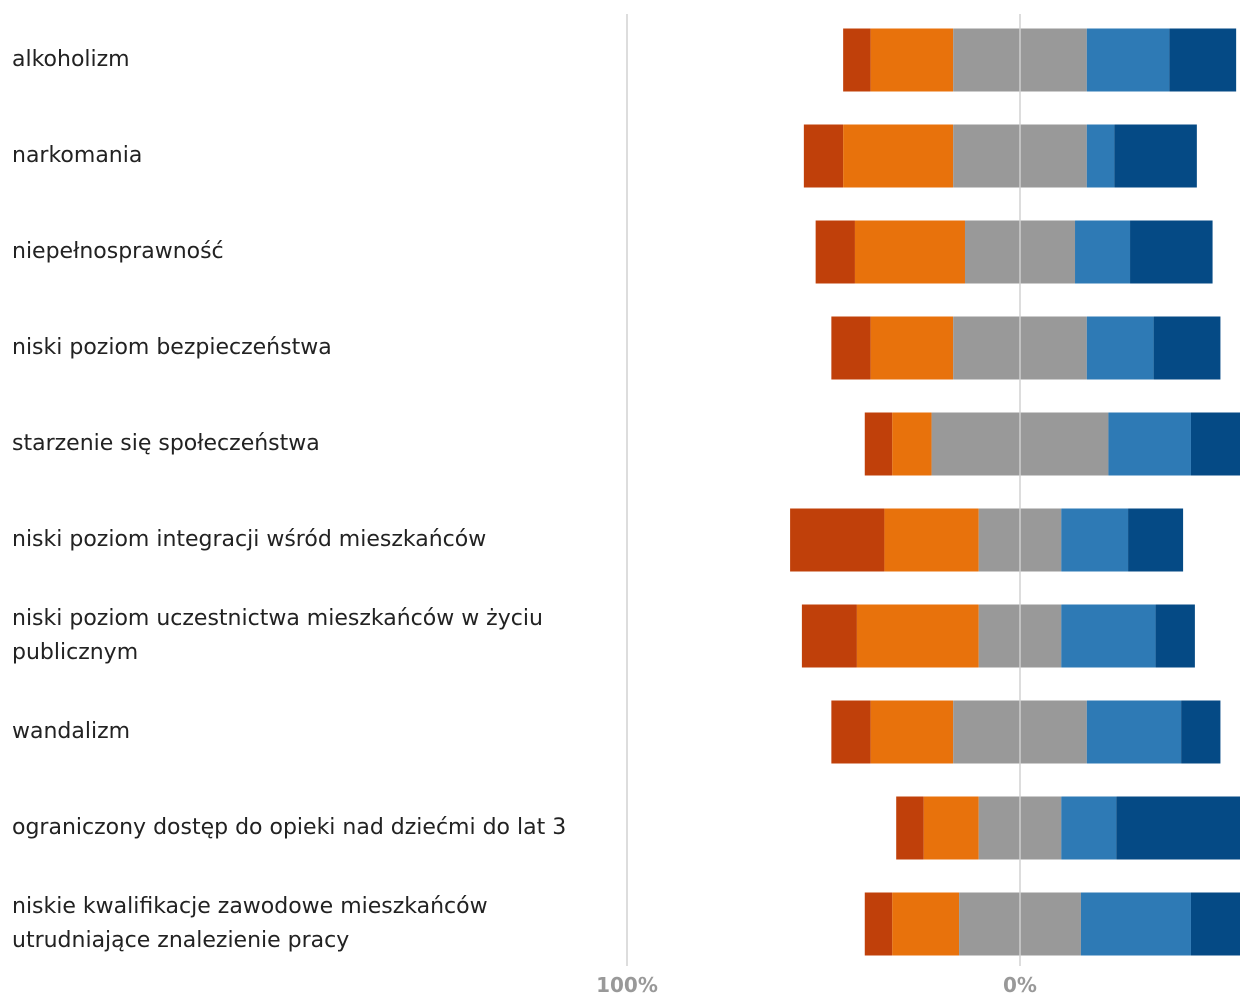 This screenshot has height=996, width=1240. I want to click on category-label: niski poziom bezpieczeństwa, so click(172, 347).